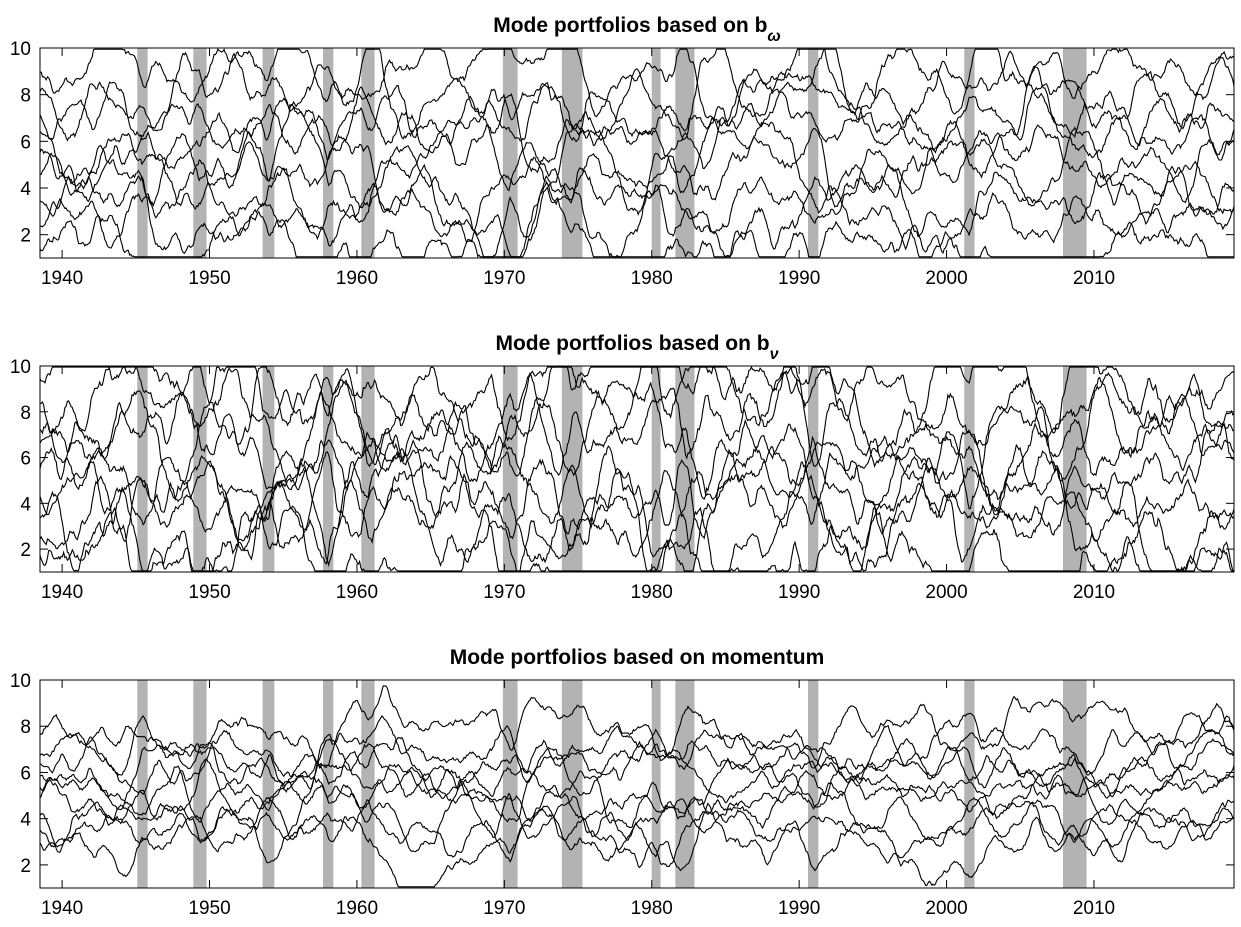 The width and height of the screenshot is (1241, 927). What do you see at coordinates (636, 347) in the screenshot?
I see `chart-title: Mode portfolios based on bν` at bounding box center [636, 347].